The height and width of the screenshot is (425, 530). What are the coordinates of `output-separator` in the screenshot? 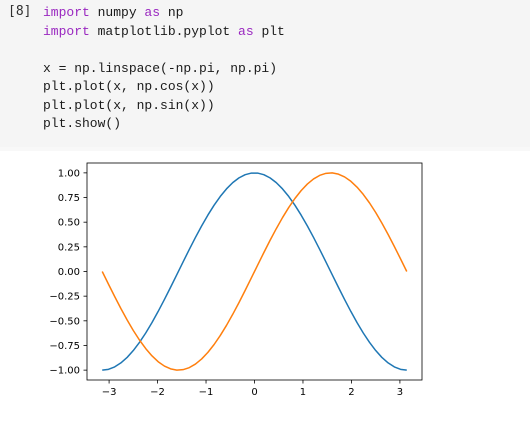 It's located at (265, 149).